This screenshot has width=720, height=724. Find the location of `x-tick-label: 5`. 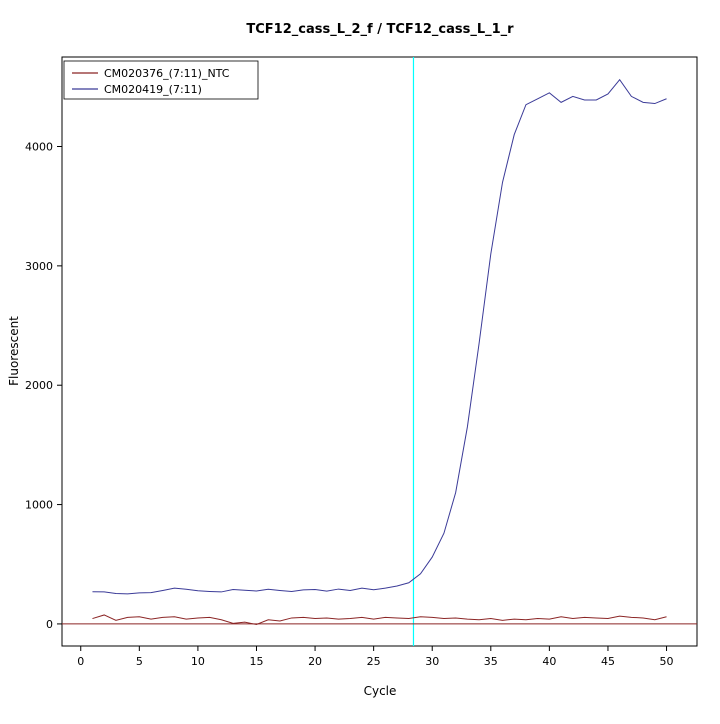

x-tick-label: 5 is located at coordinates (139, 661).